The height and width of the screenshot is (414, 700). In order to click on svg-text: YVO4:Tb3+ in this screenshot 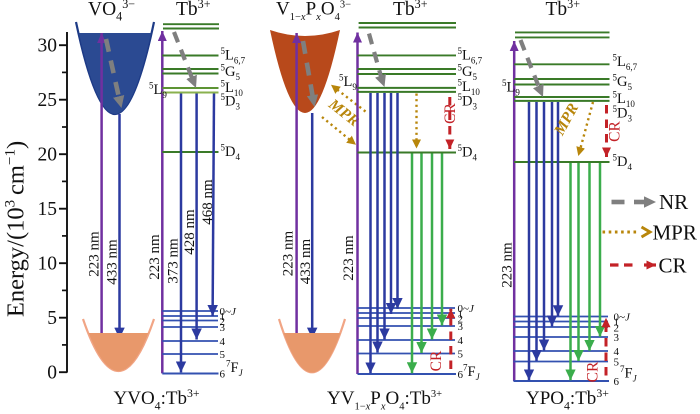, I will do `click(157, 399)`.